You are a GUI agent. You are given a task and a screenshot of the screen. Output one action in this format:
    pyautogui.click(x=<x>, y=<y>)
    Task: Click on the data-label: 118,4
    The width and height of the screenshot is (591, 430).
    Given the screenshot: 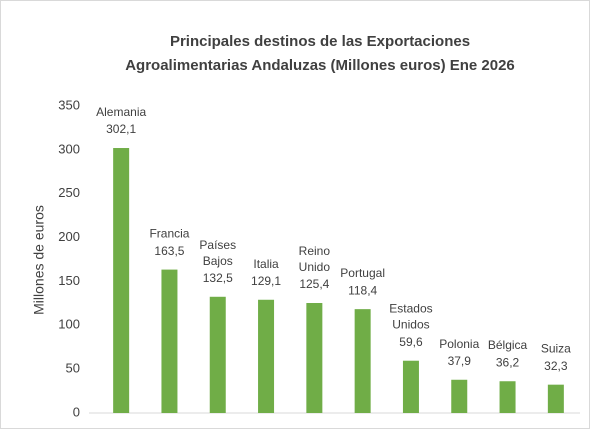 What is the action you would take?
    pyautogui.click(x=362, y=290)
    